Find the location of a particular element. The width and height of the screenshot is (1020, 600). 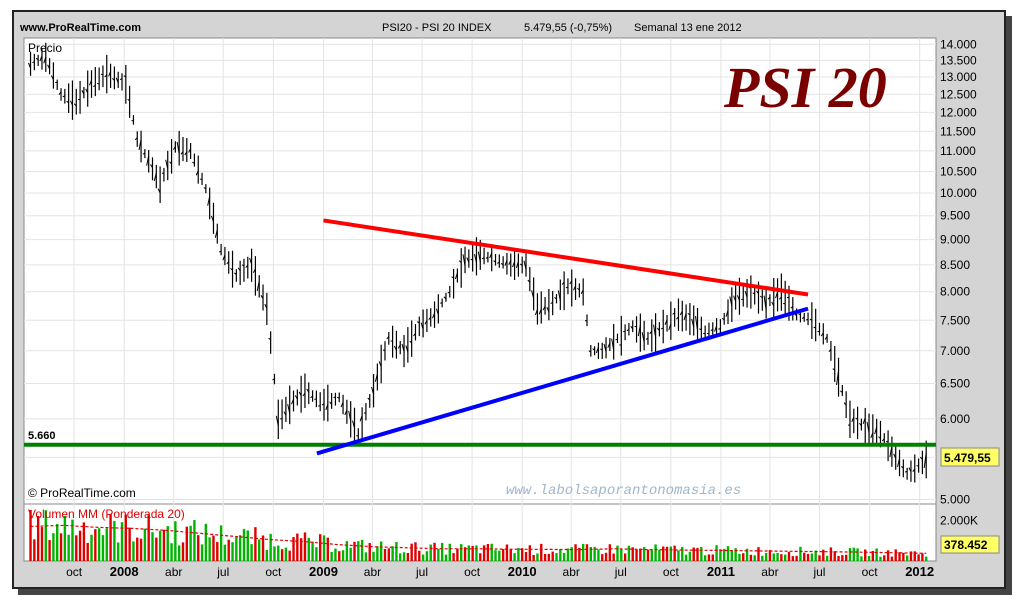

y-tick-label: 7.500 is located at coordinates (955, 320).